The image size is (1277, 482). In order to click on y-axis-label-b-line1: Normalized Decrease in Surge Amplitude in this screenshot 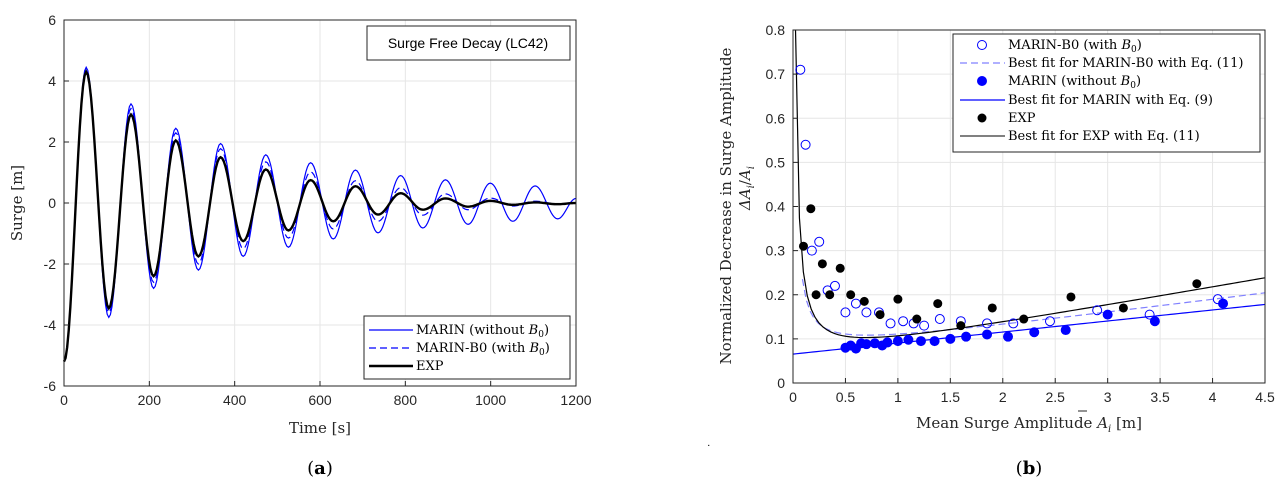, I will do `click(726, 205)`.